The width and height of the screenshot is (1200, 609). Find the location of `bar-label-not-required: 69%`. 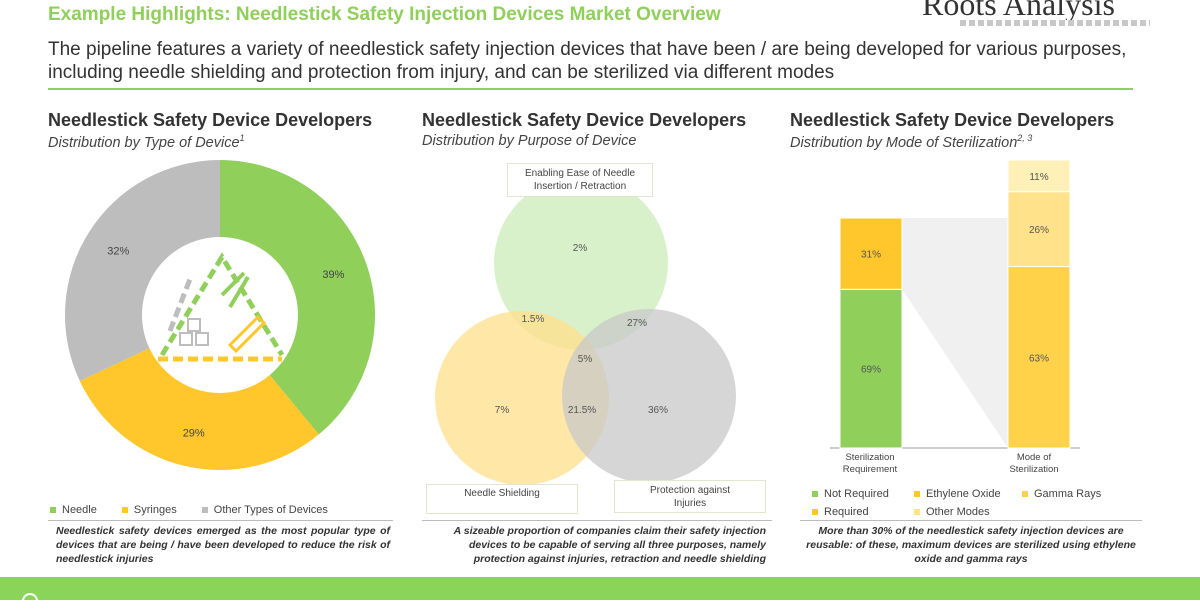

bar-label-not-required: 69% is located at coordinates (871, 370).